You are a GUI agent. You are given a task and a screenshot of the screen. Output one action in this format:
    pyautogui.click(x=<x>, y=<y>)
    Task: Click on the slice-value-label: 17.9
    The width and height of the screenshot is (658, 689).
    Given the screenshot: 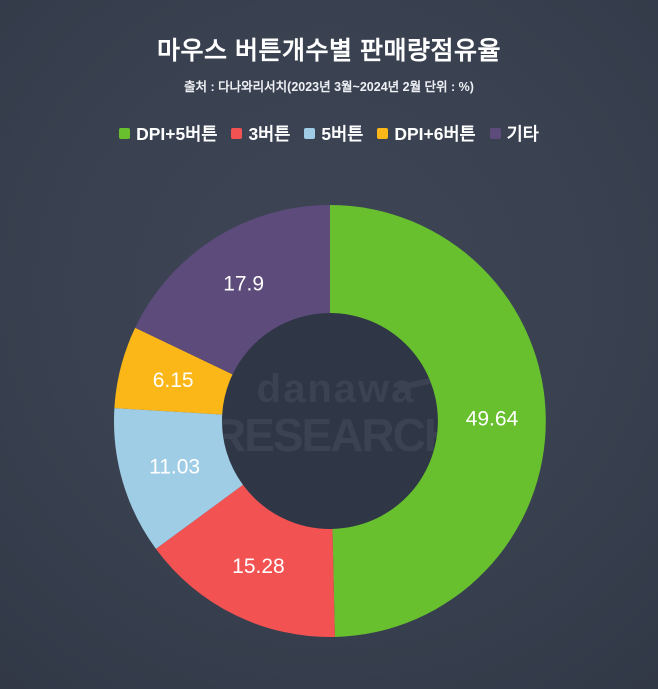 What is the action you would take?
    pyautogui.click(x=243, y=283)
    